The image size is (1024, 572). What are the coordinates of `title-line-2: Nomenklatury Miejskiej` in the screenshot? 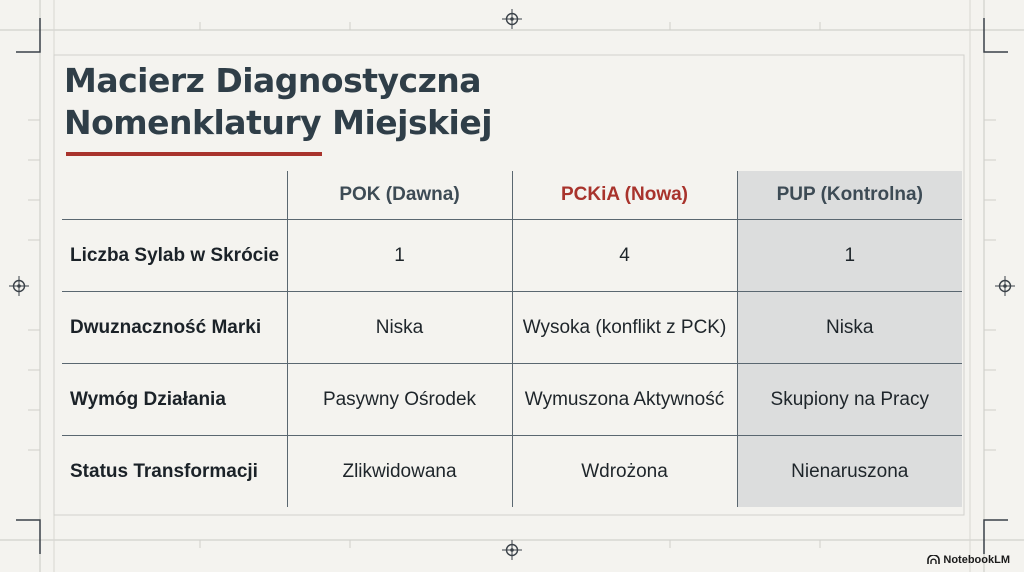 It's located at (278, 122).